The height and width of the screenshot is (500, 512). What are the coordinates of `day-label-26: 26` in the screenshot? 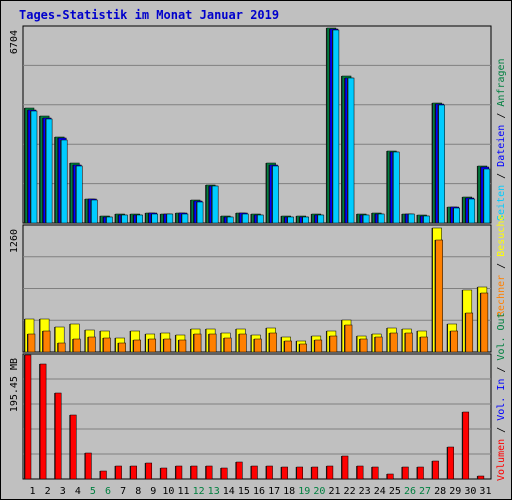 It's located at (410, 491).